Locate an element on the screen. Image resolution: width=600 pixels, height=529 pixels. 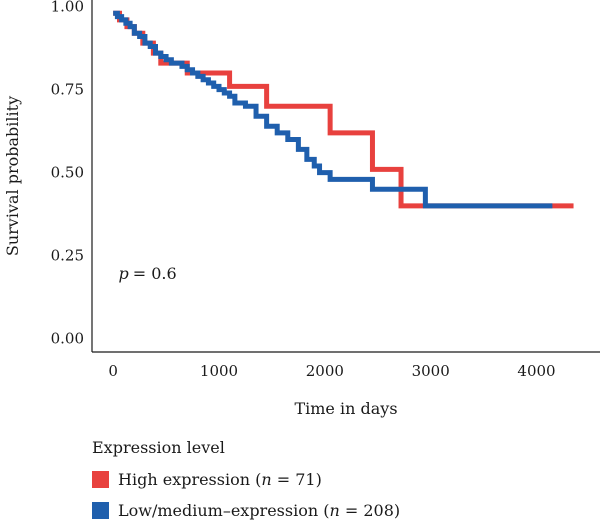
x-tick-label: 1000 is located at coordinates (219, 371).